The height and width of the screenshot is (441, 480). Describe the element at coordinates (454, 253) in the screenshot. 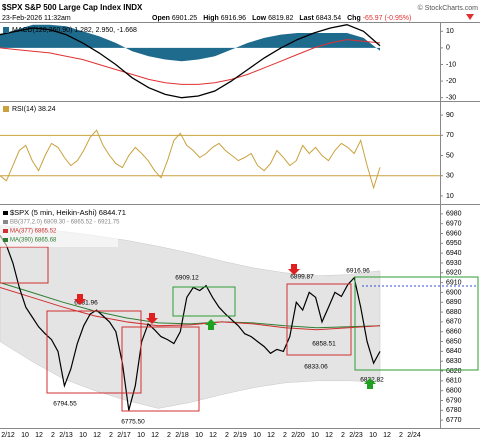

I see `y-tick-label: 6940` at that location.